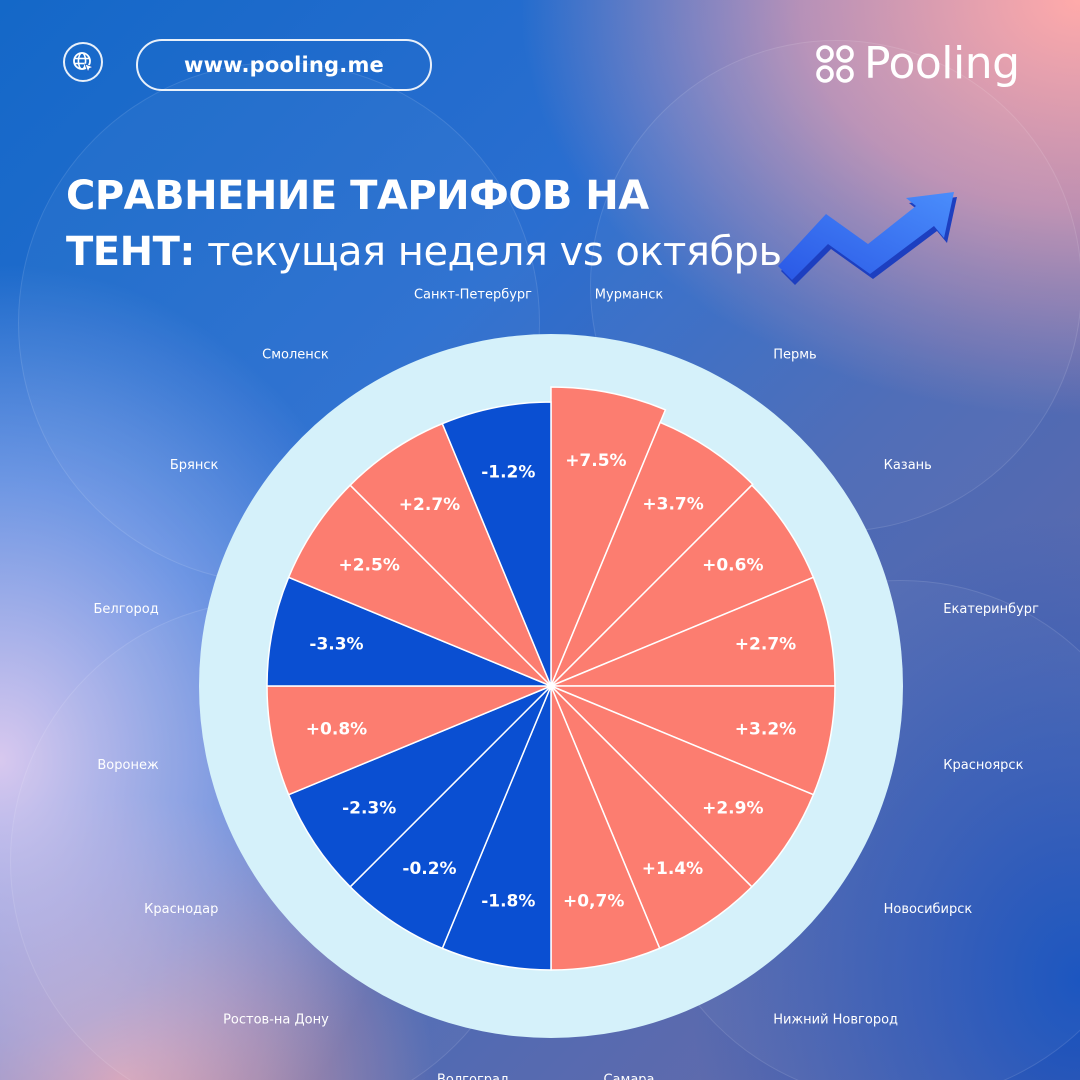 The height and width of the screenshot is (1080, 1080). Describe the element at coordinates (336, 644) in the screenshot. I see `slice-value-label: -3.3%` at that location.